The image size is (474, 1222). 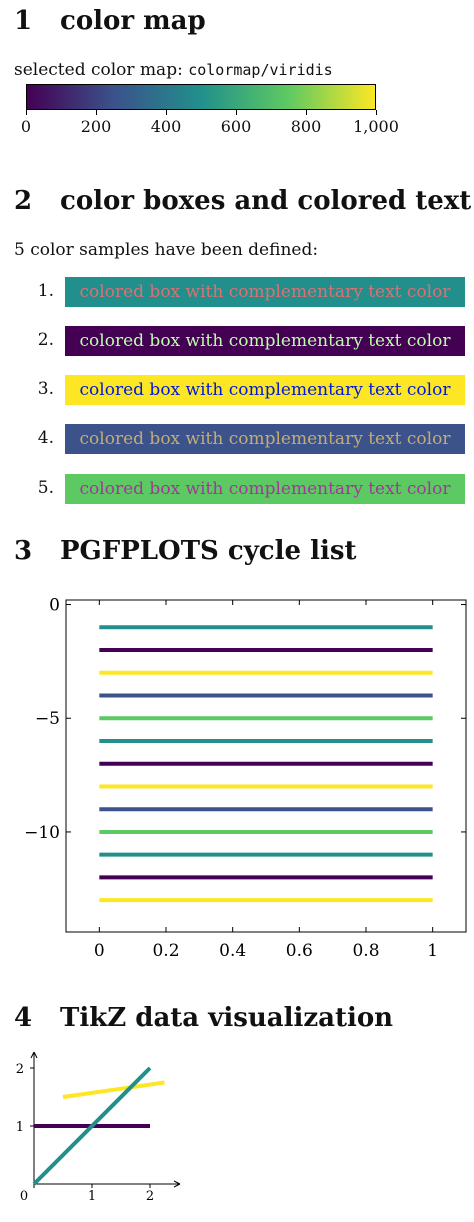 What do you see at coordinates (26, 126) in the screenshot?
I see `colormap-tick-label: 0` at bounding box center [26, 126].